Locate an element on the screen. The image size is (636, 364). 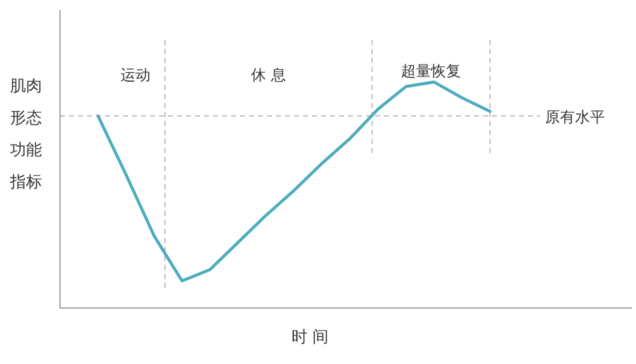
annotation: 运动 is located at coordinates (135, 75).